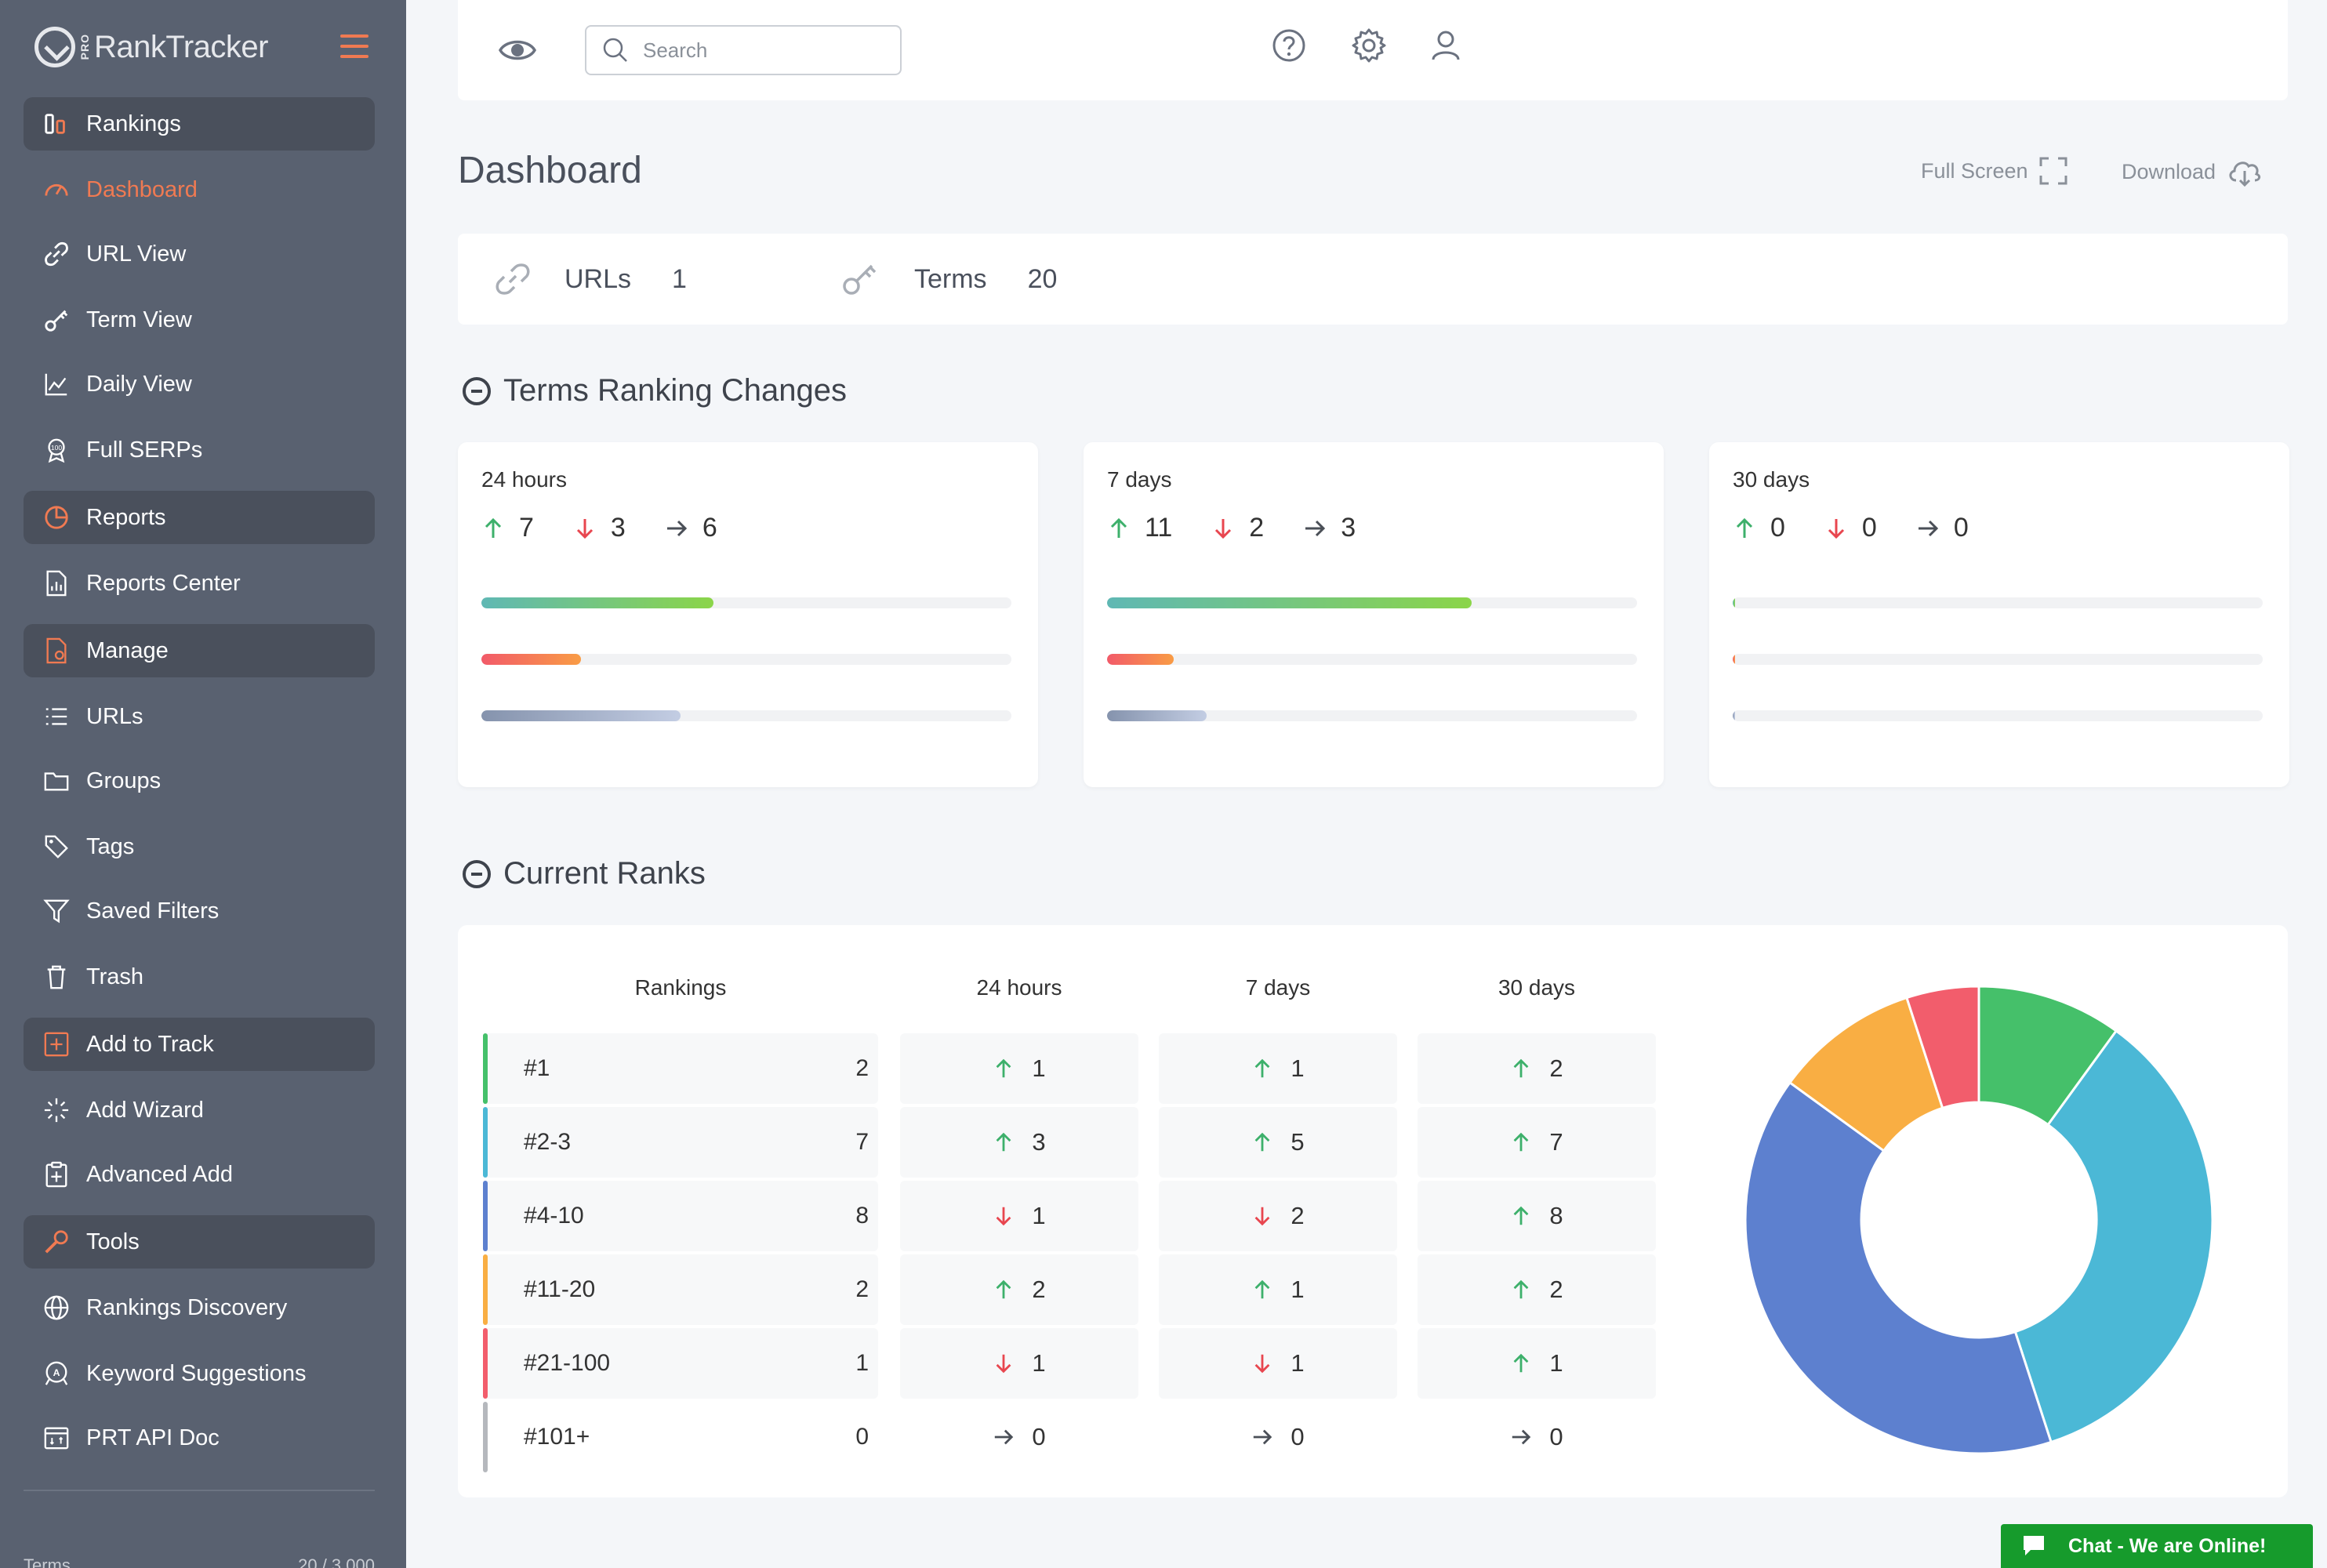 The height and width of the screenshot is (1568, 2327). Describe the element at coordinates (1003, 1216) in the screenshot. I see `arrow-down-icon` at that location.